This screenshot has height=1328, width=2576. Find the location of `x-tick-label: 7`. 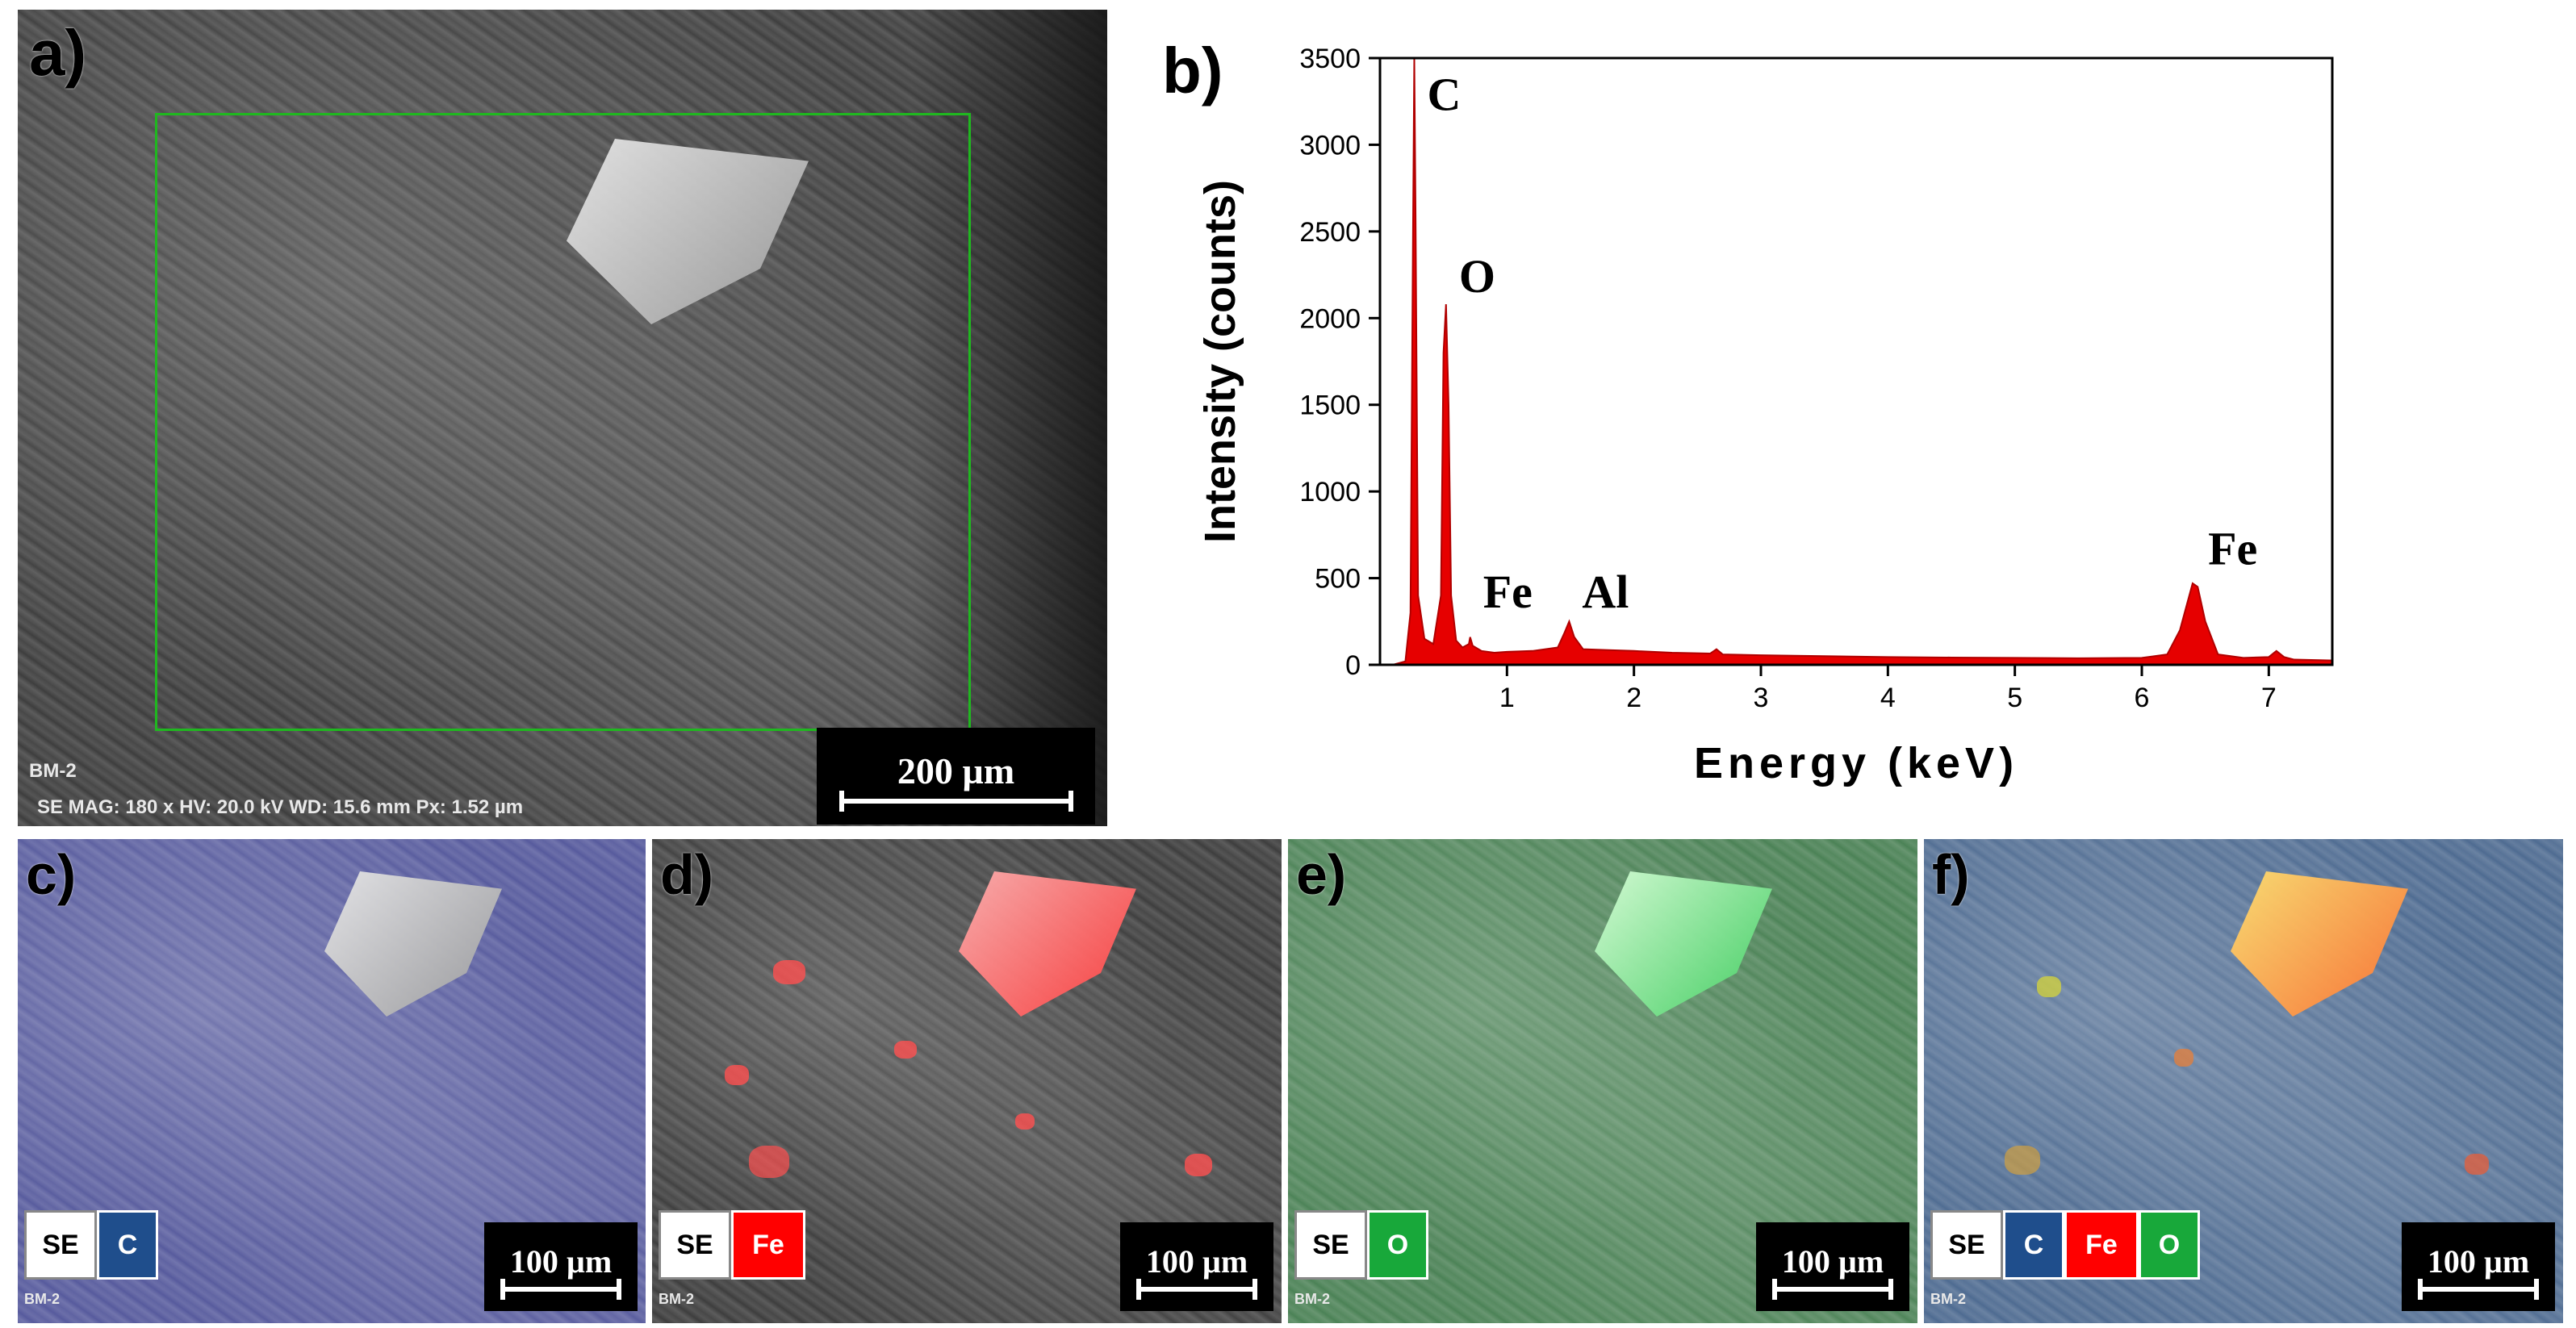

x-tick-label: 7 is located at coordinates (2269, 698).